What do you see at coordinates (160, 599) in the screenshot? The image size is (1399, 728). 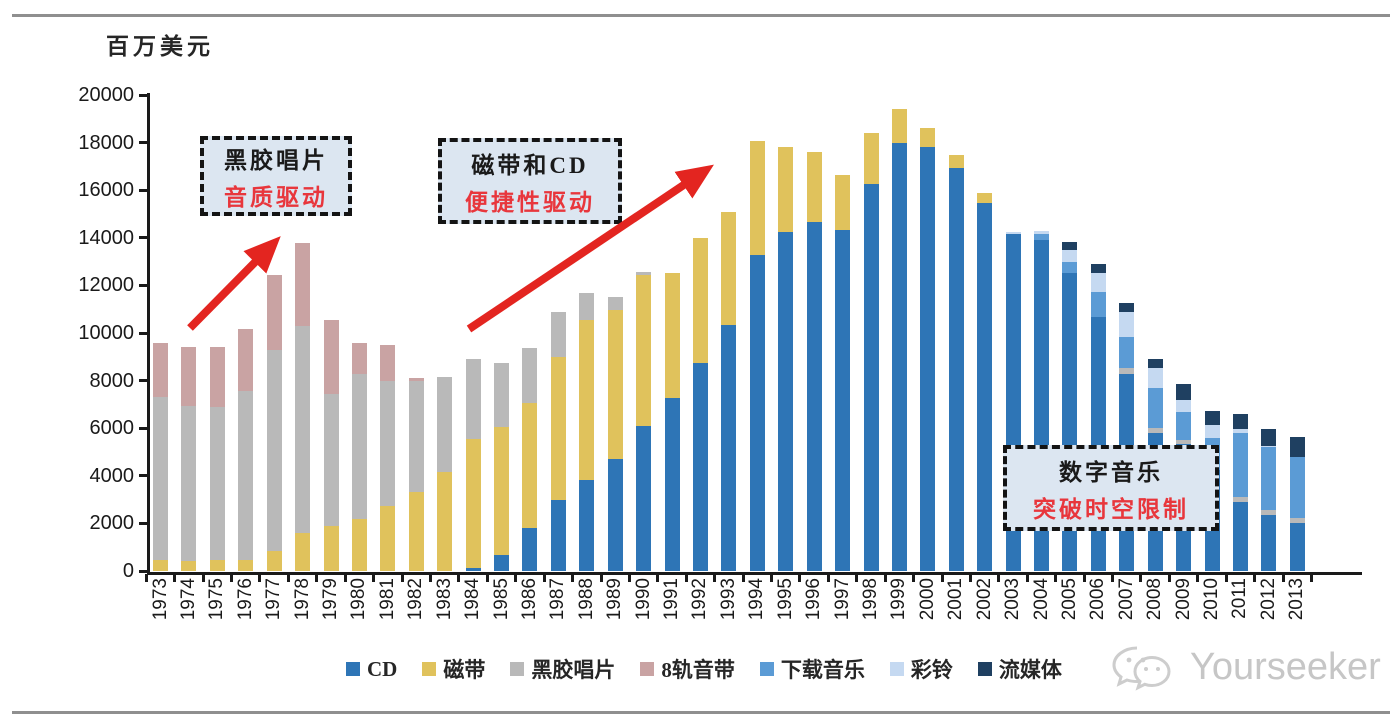 I see `x-axis-year-label: 1973` at bounding box center [160, 599].